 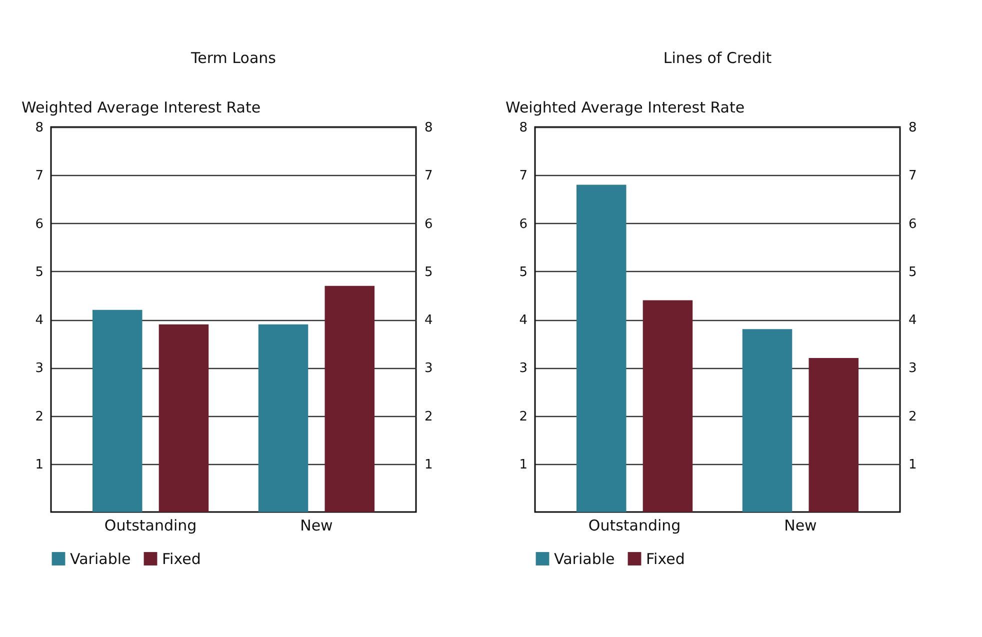 I want to click on chart-title: Term Loans, so click(x=233, y=58).